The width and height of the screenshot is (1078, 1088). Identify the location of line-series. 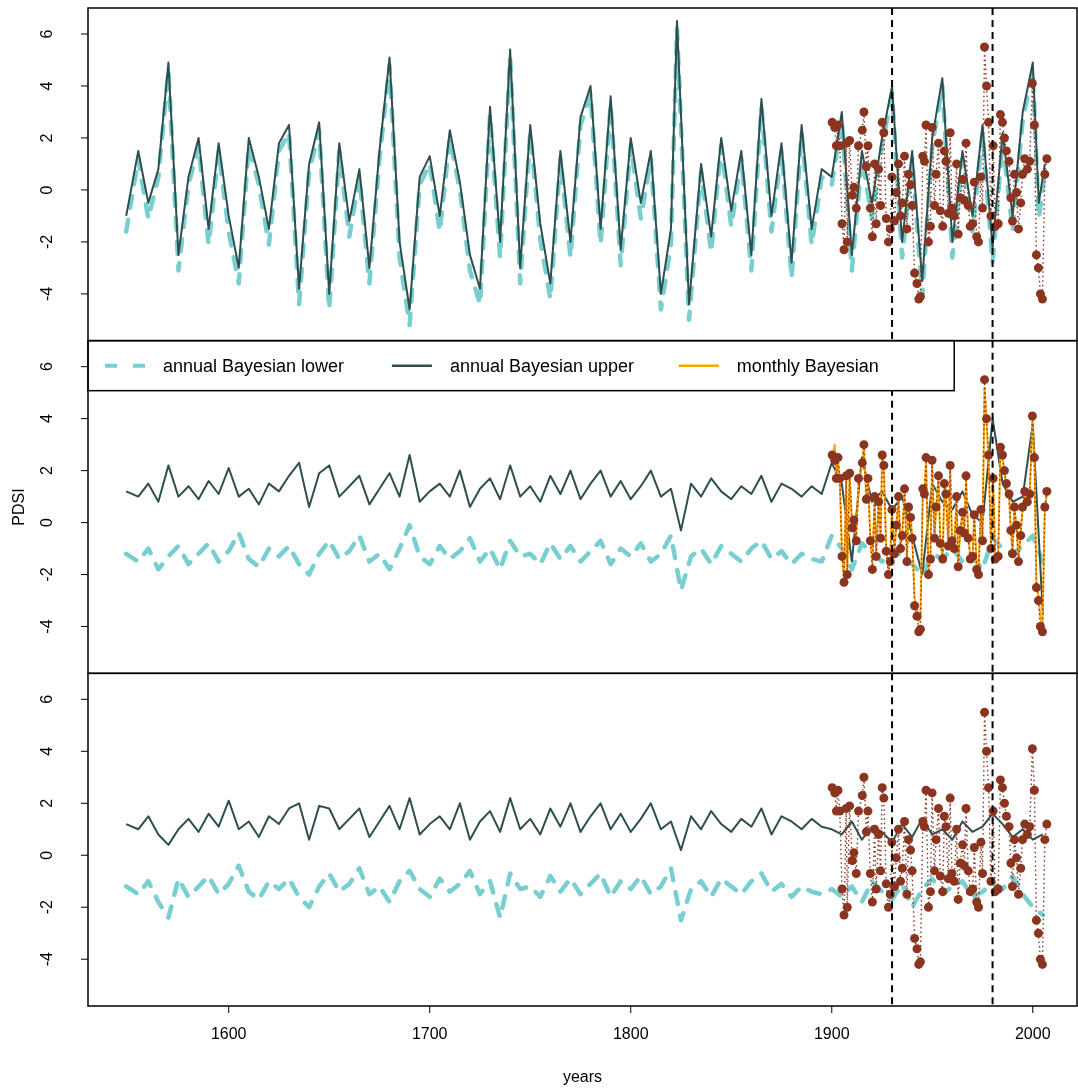
(584, 893).